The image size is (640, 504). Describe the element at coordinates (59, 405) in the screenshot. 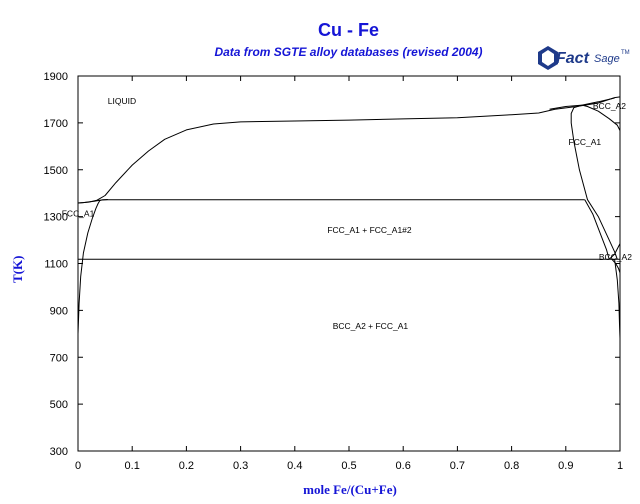

I see `y-tick-label: 500` at that location.